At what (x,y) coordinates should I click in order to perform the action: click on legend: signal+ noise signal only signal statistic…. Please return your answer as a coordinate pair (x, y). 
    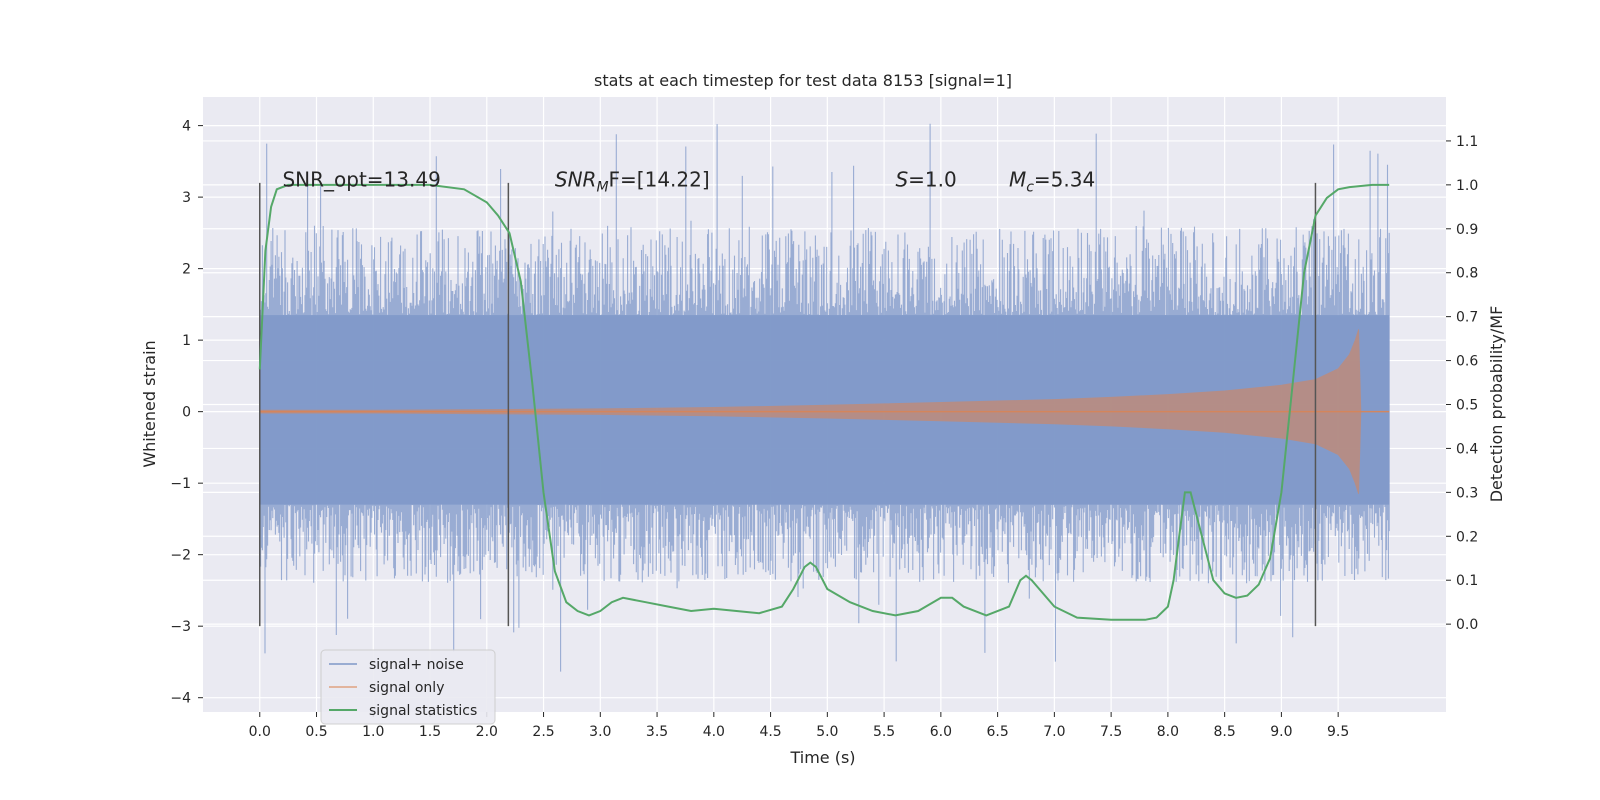
    Looking at the image, I should click on (408, 687).